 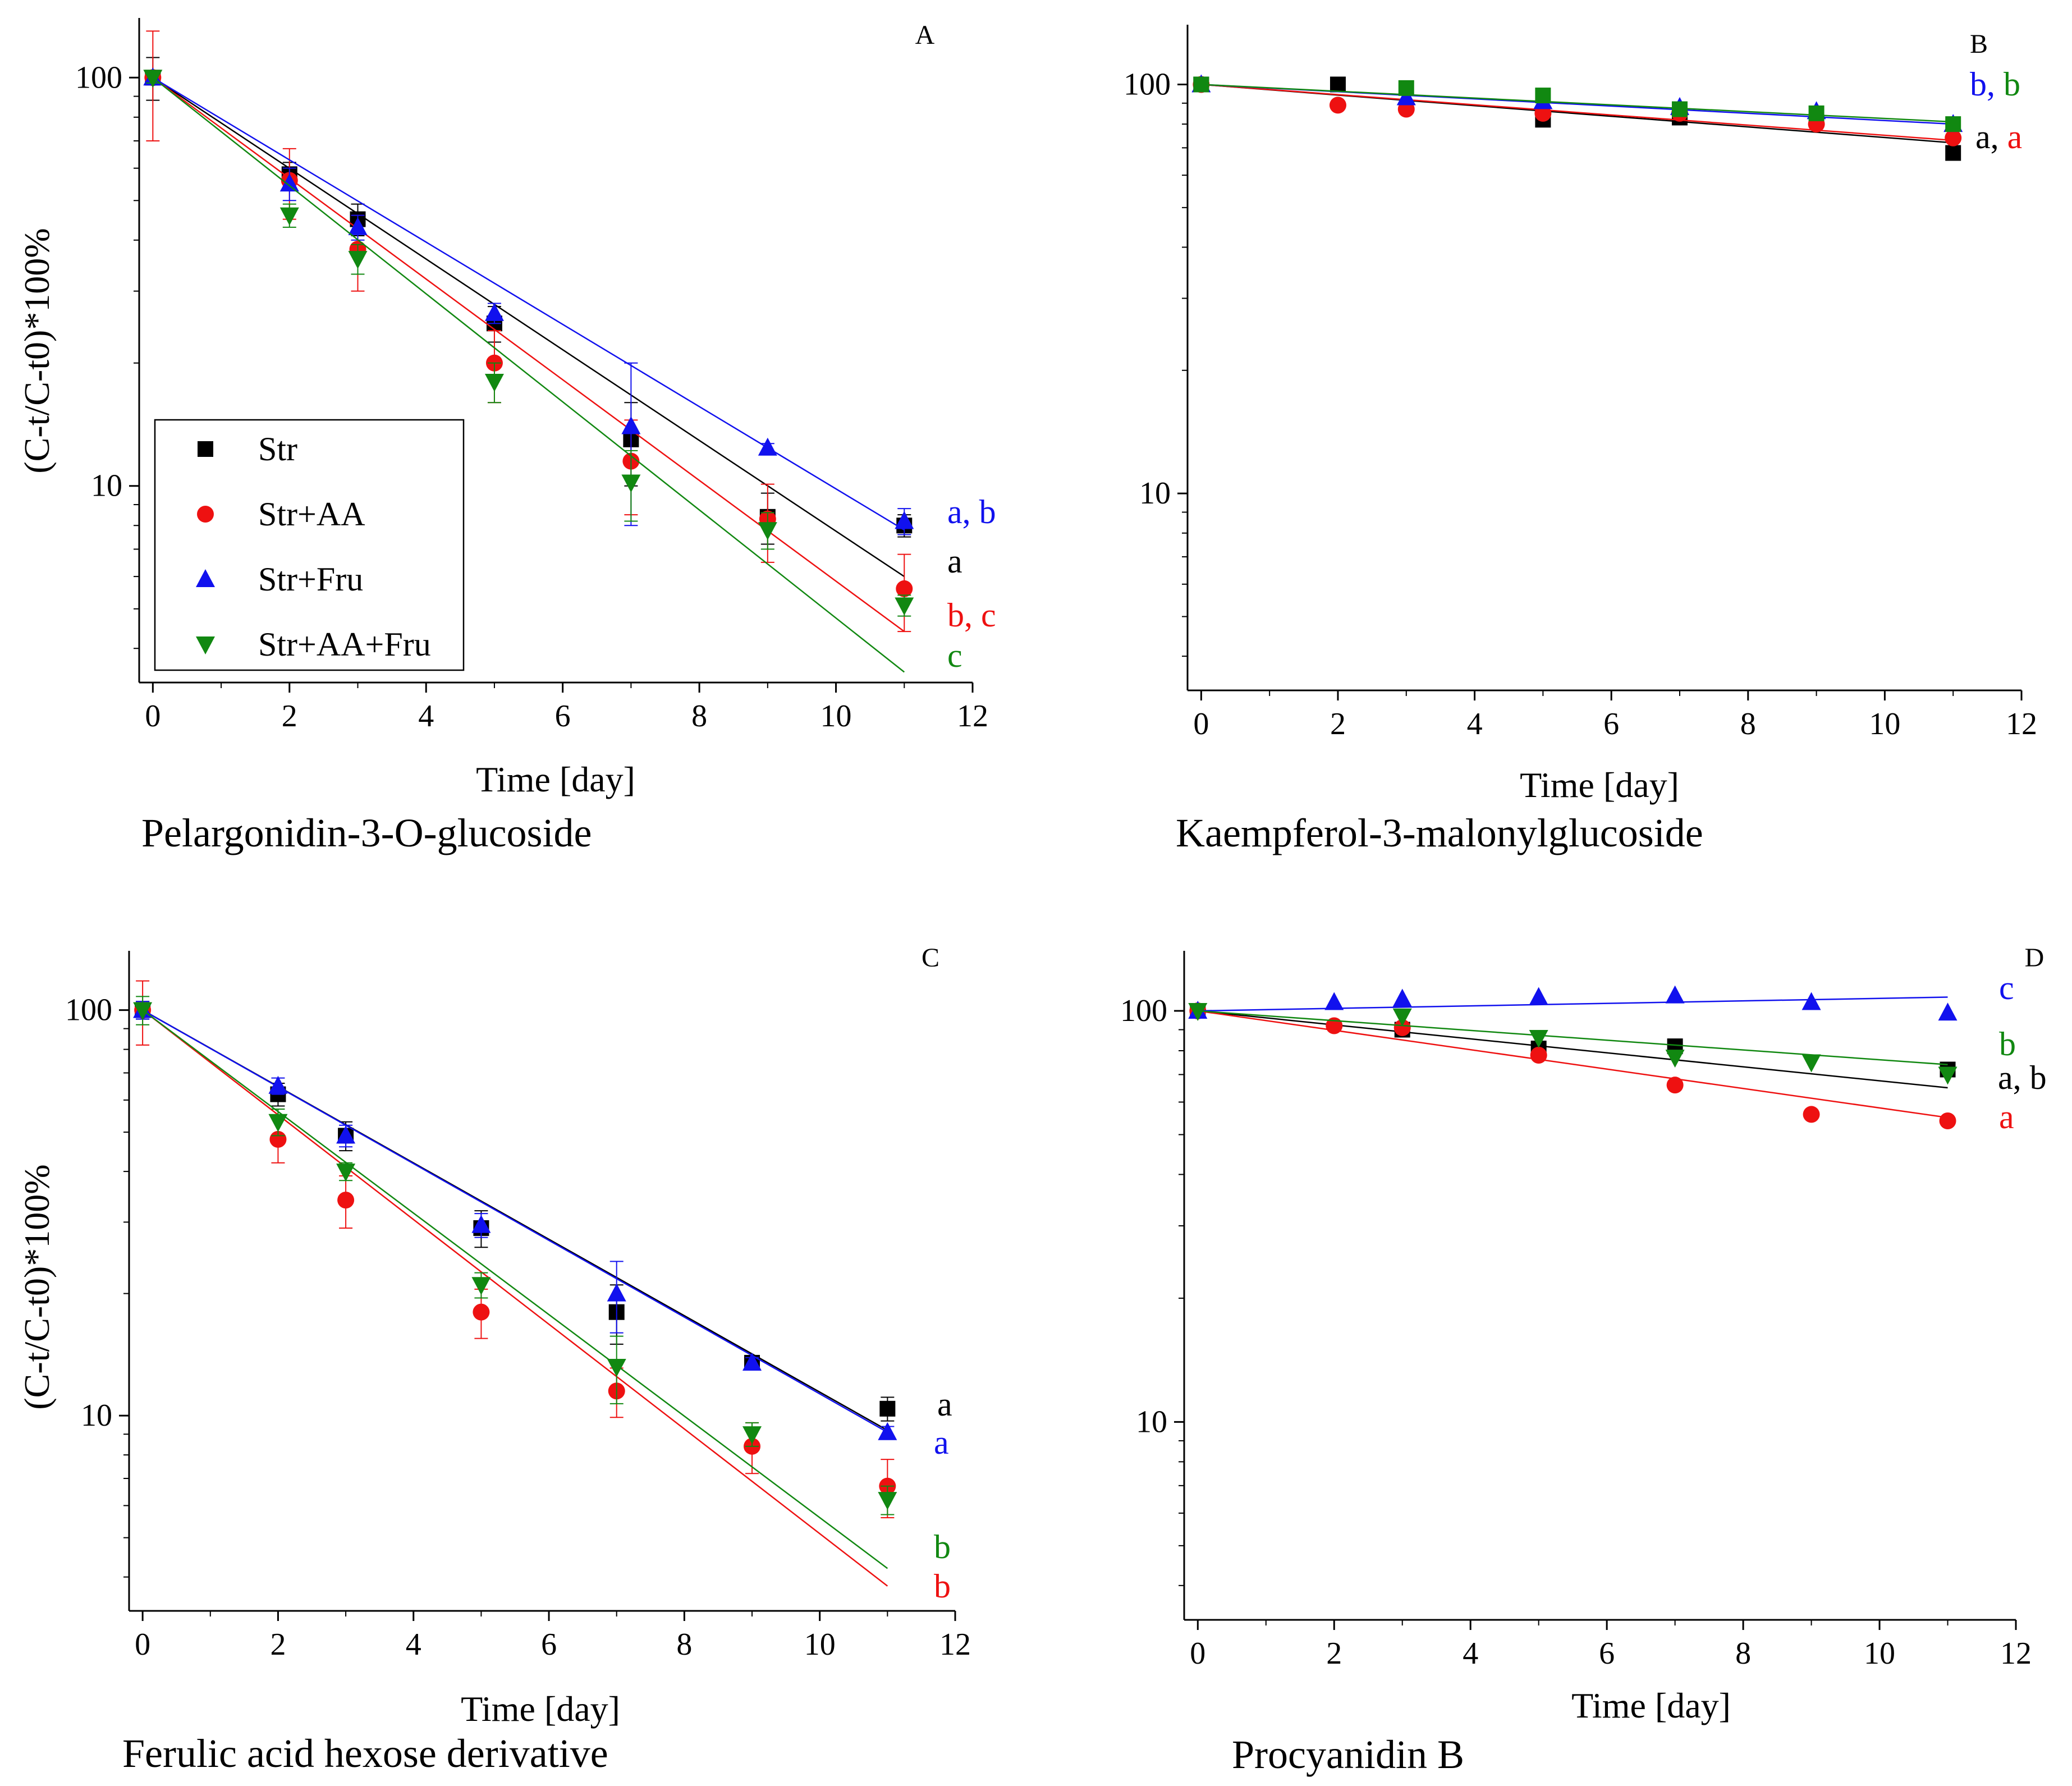 I want to click on panel-title: Ferulic acid hexose derivative, so click(x=365, y=1753).